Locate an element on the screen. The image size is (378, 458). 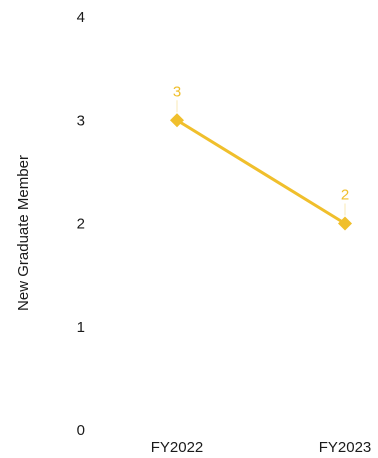
x-tick-label: FY2022 is located at coordinates (177, 447).